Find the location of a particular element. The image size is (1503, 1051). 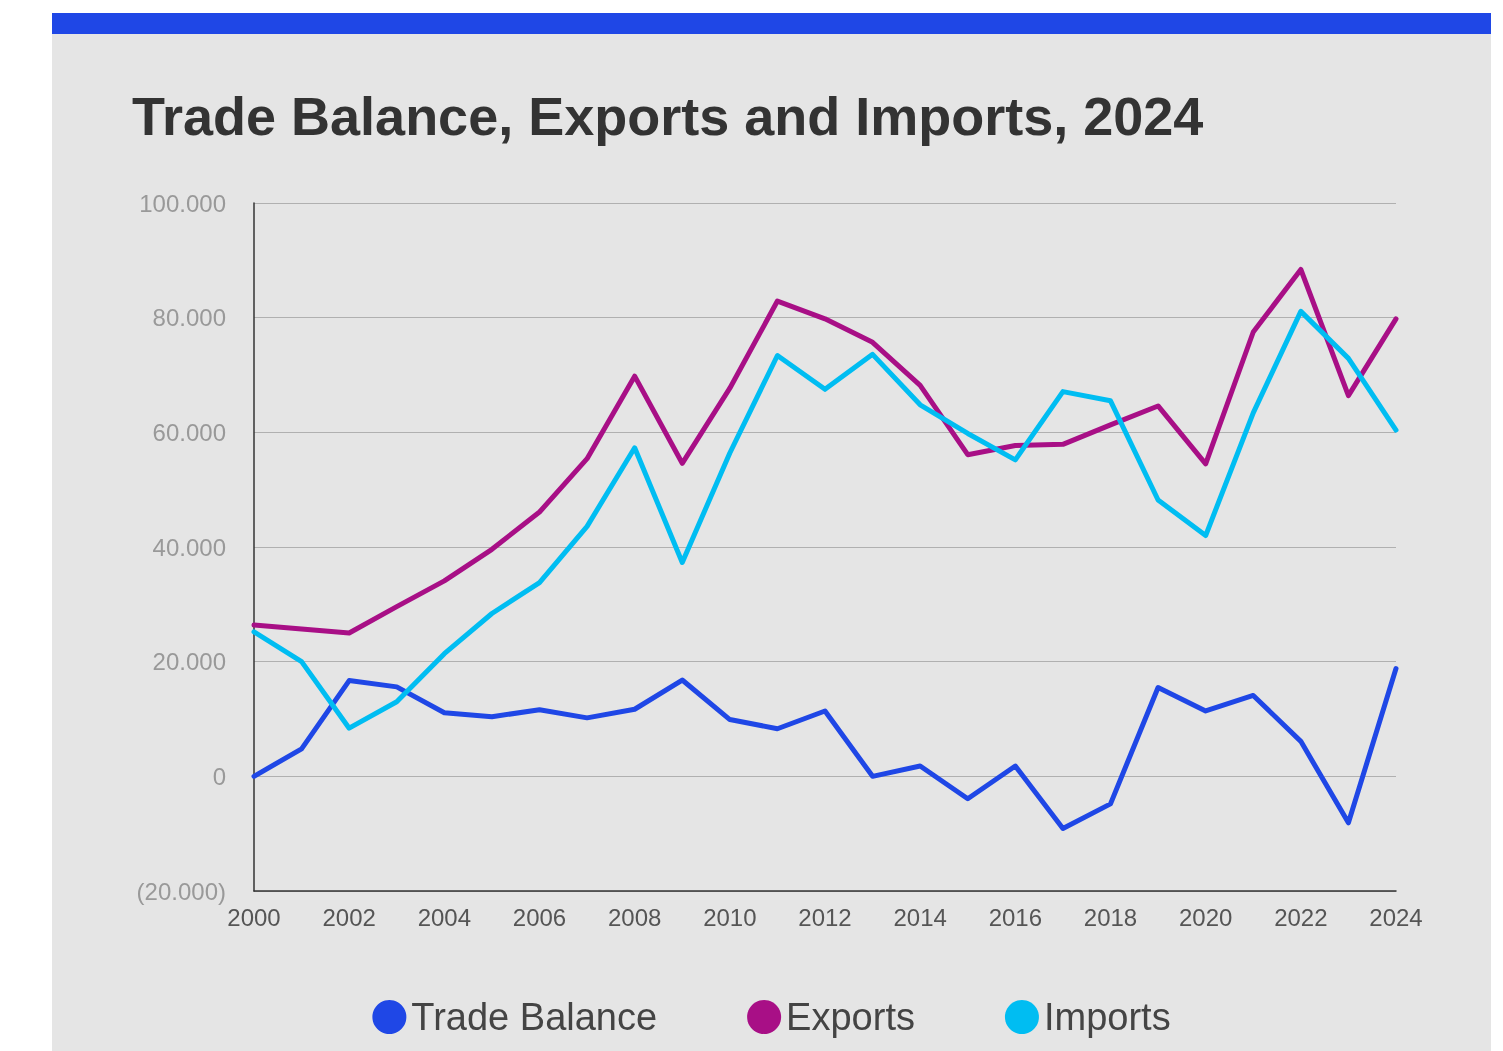

x-tick-label: 2000 is located at coordinates (254, 917).